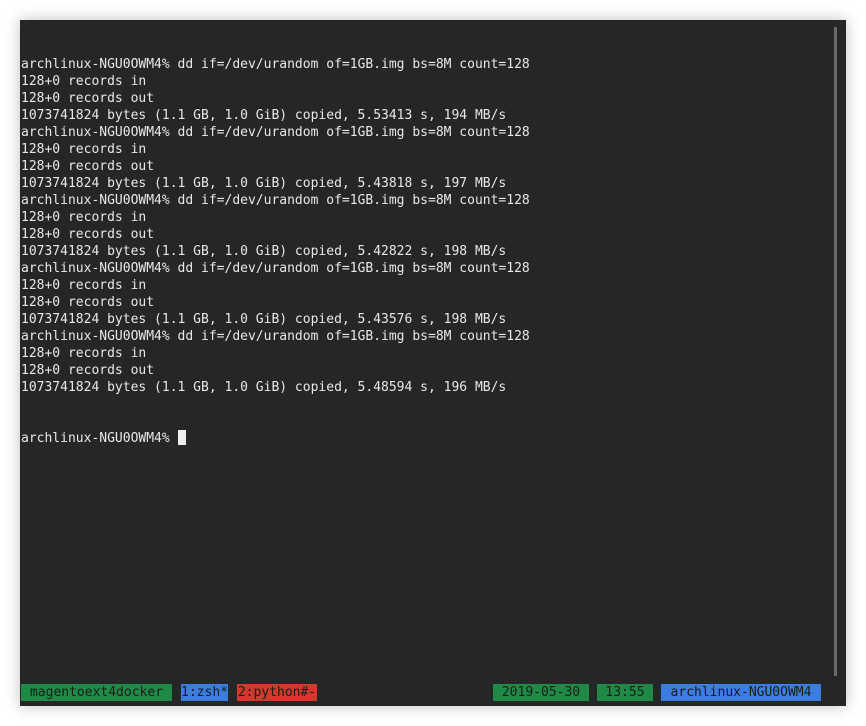 Image resolution: width=866 pixels, height=726 pixels. I want to click on status-hostname: archlinux-NGU0OWM4, so click(741, 692).